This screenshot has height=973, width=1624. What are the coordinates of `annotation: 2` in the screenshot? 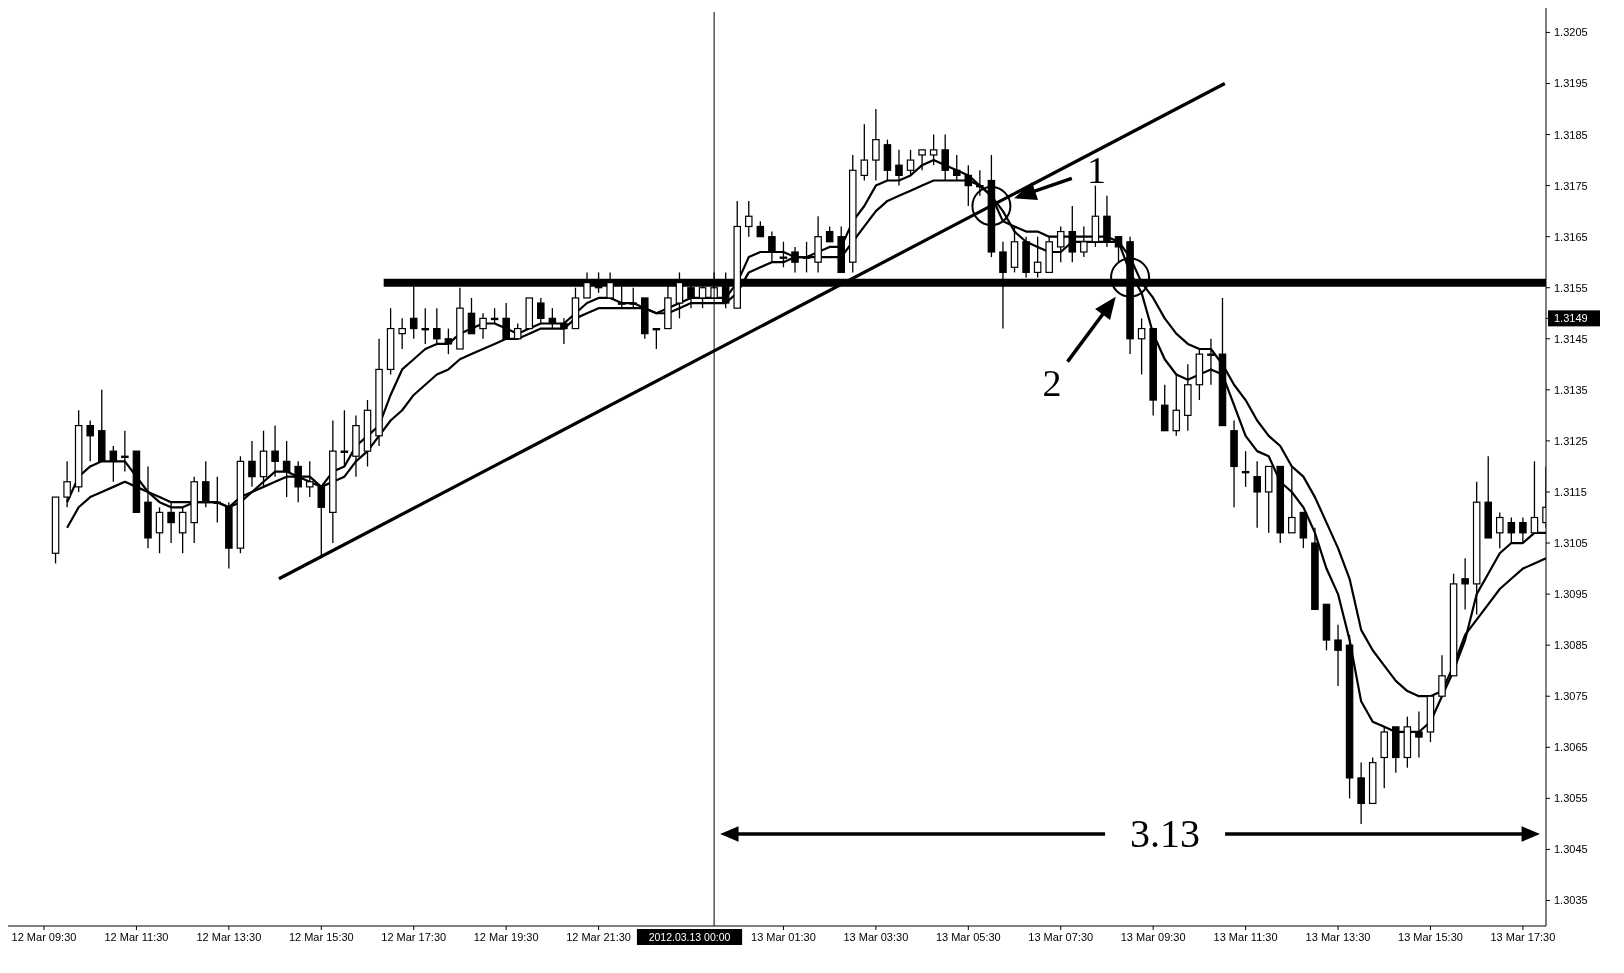 It's located at (1052, 382).